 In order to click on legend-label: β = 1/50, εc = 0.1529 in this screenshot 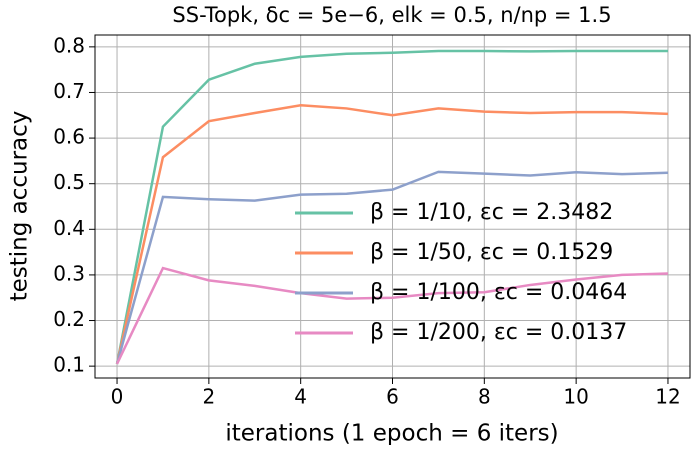, I will do `click(491, 252)`.